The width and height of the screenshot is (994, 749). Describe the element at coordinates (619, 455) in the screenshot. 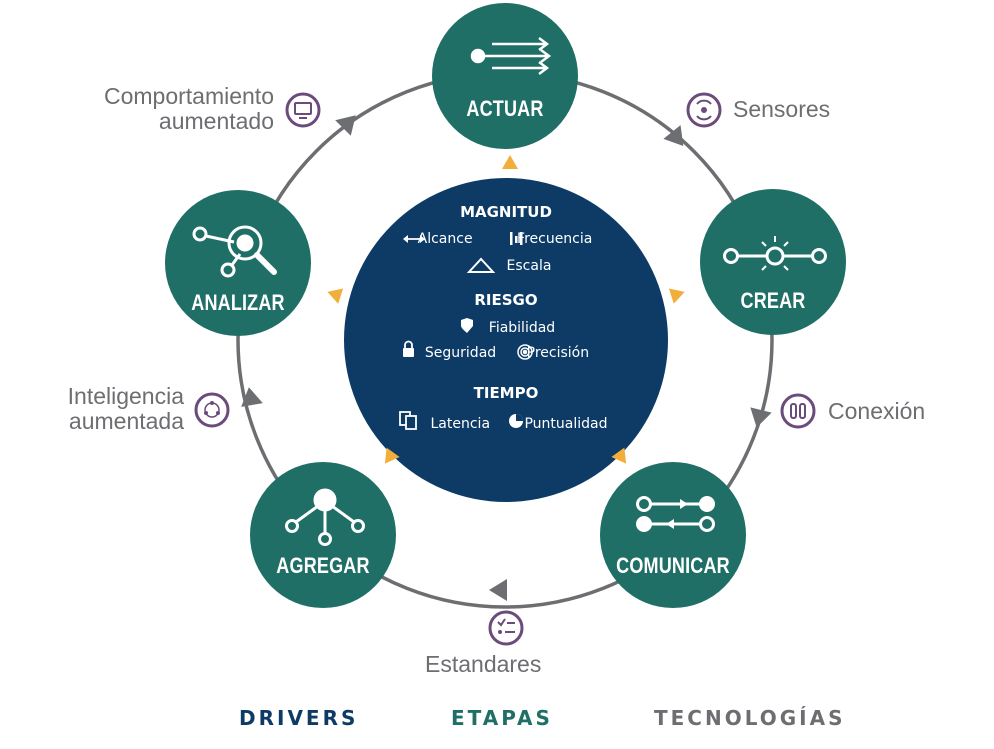

I see `driver-pointer-bottom-right` at that location.